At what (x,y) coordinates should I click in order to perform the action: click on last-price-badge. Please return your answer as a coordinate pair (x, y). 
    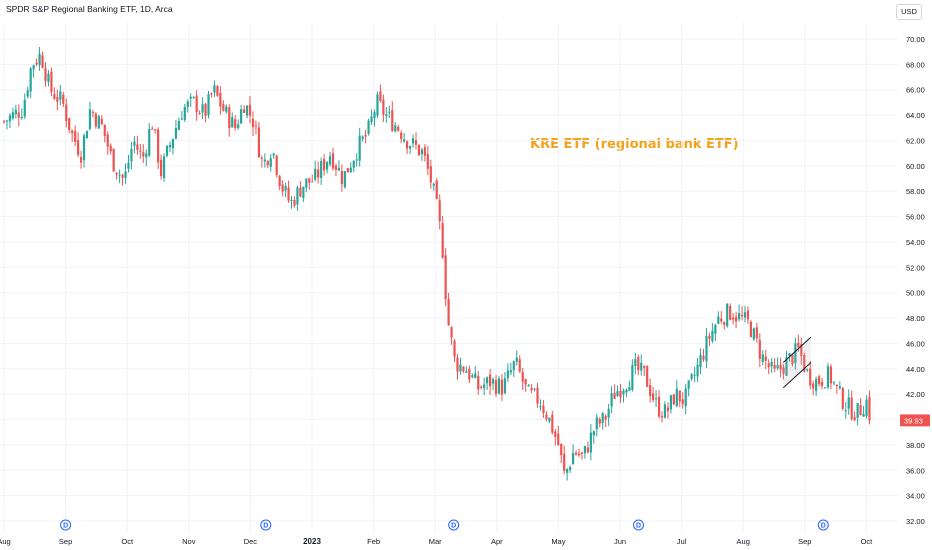
    Looking at the image, I should click on (915, 420).